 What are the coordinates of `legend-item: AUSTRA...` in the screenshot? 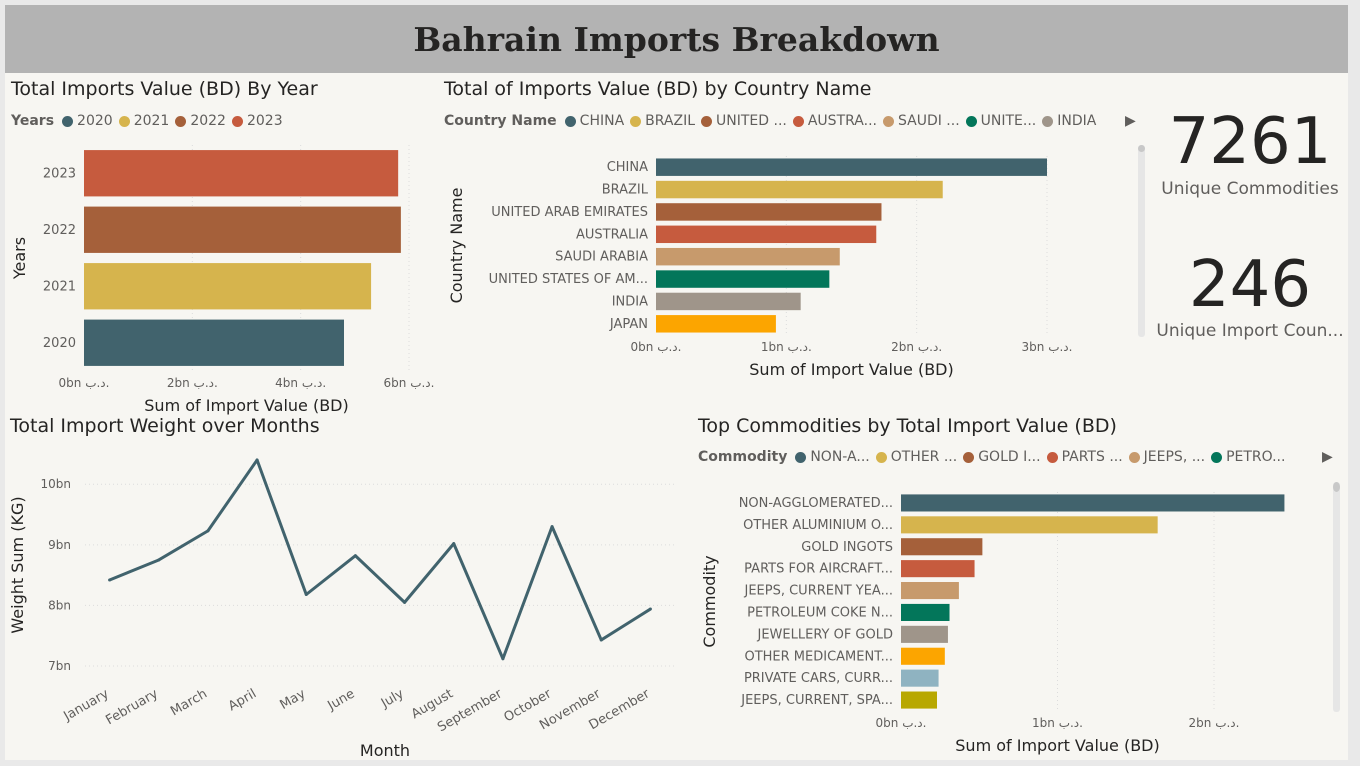 It's located at (834, 121).